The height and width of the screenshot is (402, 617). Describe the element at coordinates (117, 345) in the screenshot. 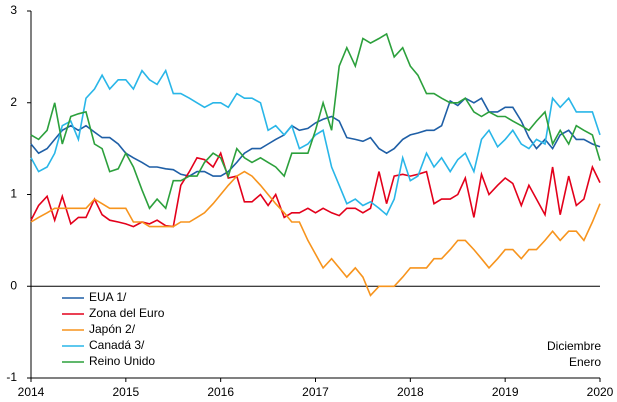

I see `legend-label: Canadá 3/` at that location.